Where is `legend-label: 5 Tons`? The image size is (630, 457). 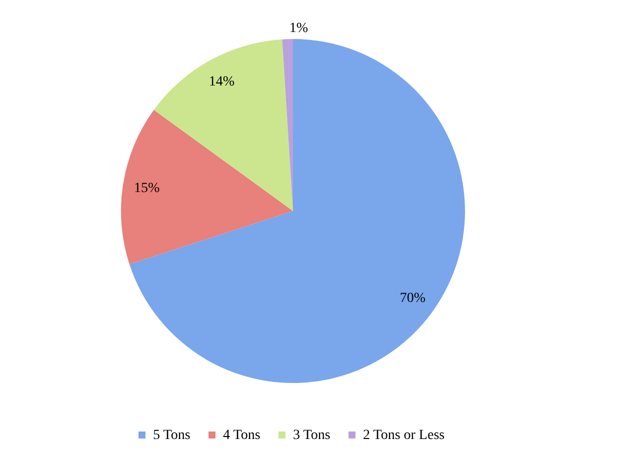 legend-label: 5 Tons is located at coordinates (171, 435).